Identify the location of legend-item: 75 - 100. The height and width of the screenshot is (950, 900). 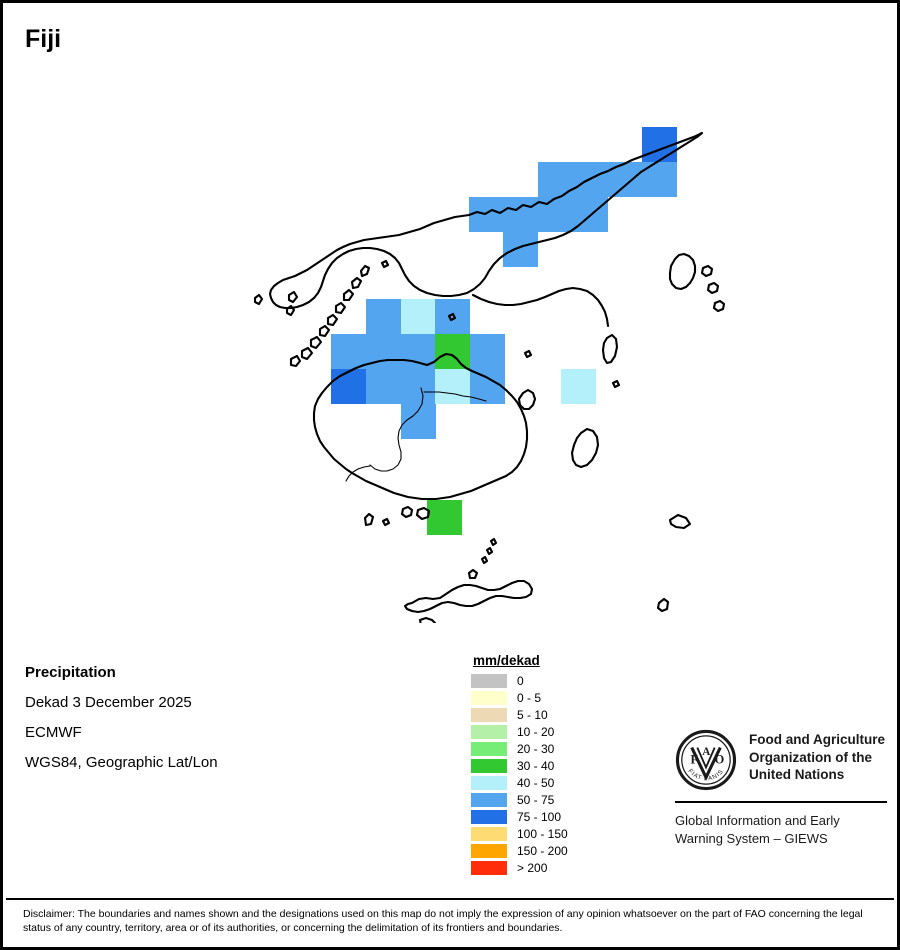
(519, 816).